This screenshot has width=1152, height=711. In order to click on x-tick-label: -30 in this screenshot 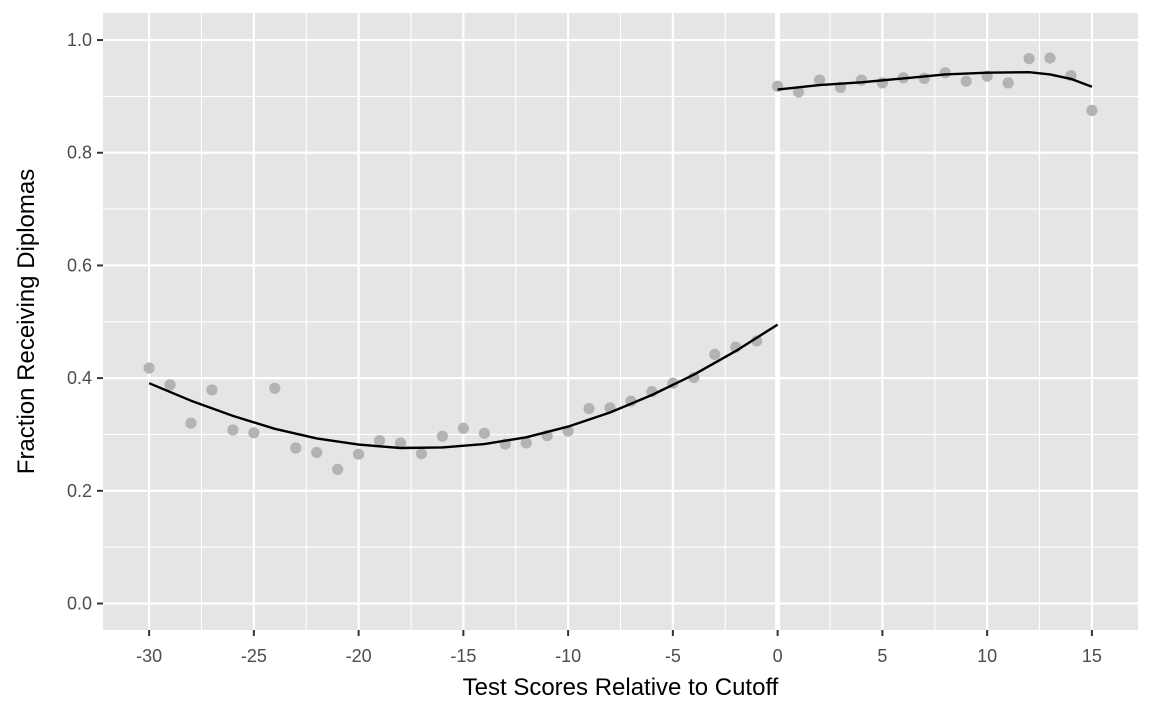, I will do `click(149, 656)`.